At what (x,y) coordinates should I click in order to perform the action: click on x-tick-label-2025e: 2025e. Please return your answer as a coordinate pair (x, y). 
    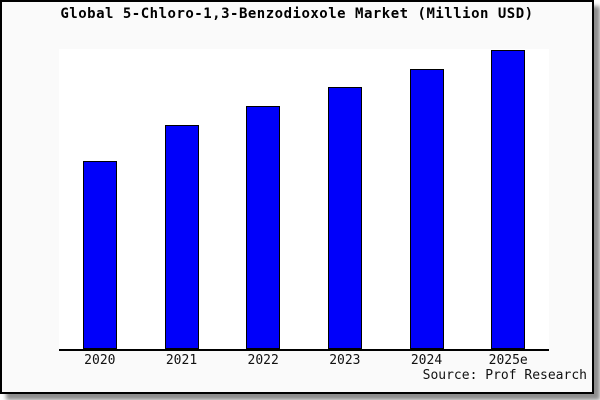
    Looking at the image, I should click on (508, 360).